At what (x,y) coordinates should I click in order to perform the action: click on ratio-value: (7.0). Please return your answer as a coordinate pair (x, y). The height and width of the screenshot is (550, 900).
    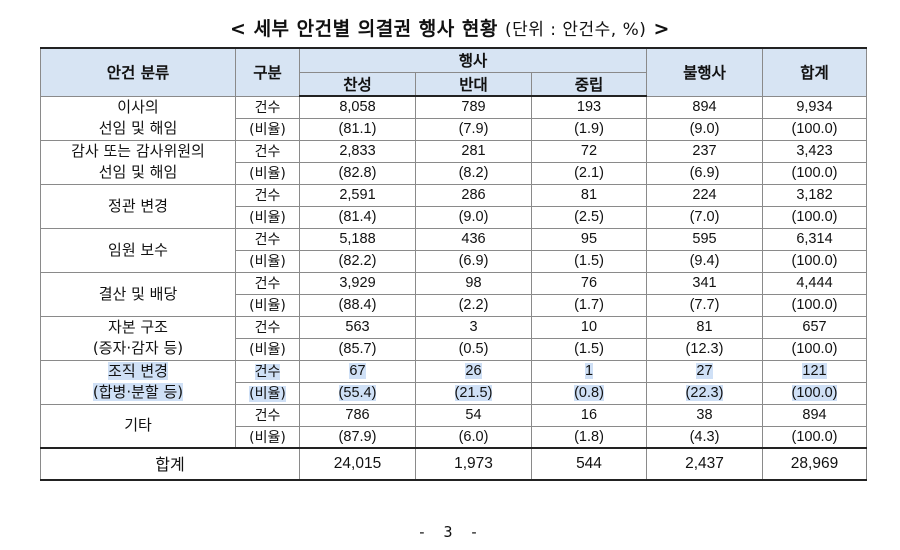
    Looking at the image, I should click on (704, 217).